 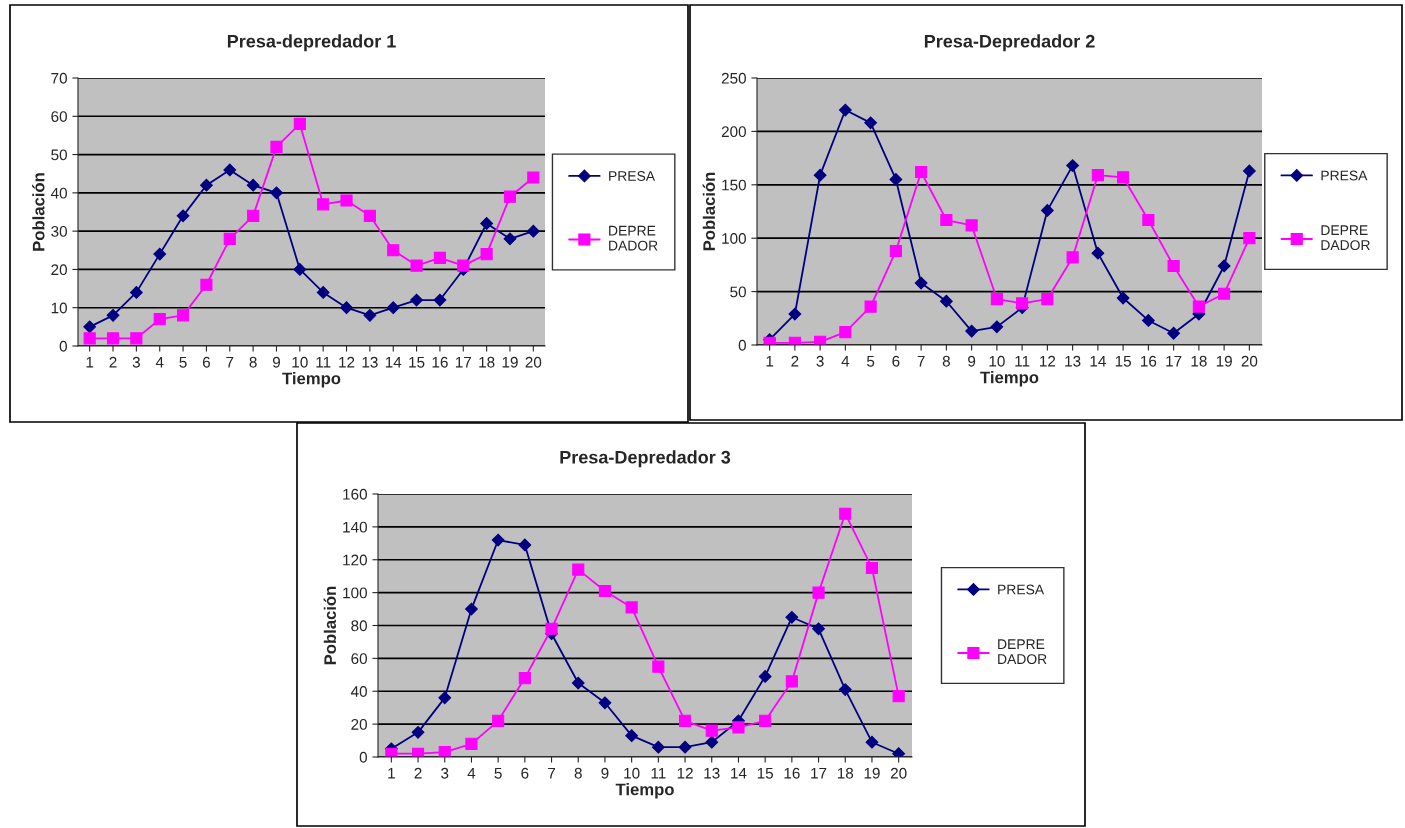 What do you see at coordinates (734, 185) in the screenshot?
I see `y-tick-label: 150` at bounding box center [734, 185].